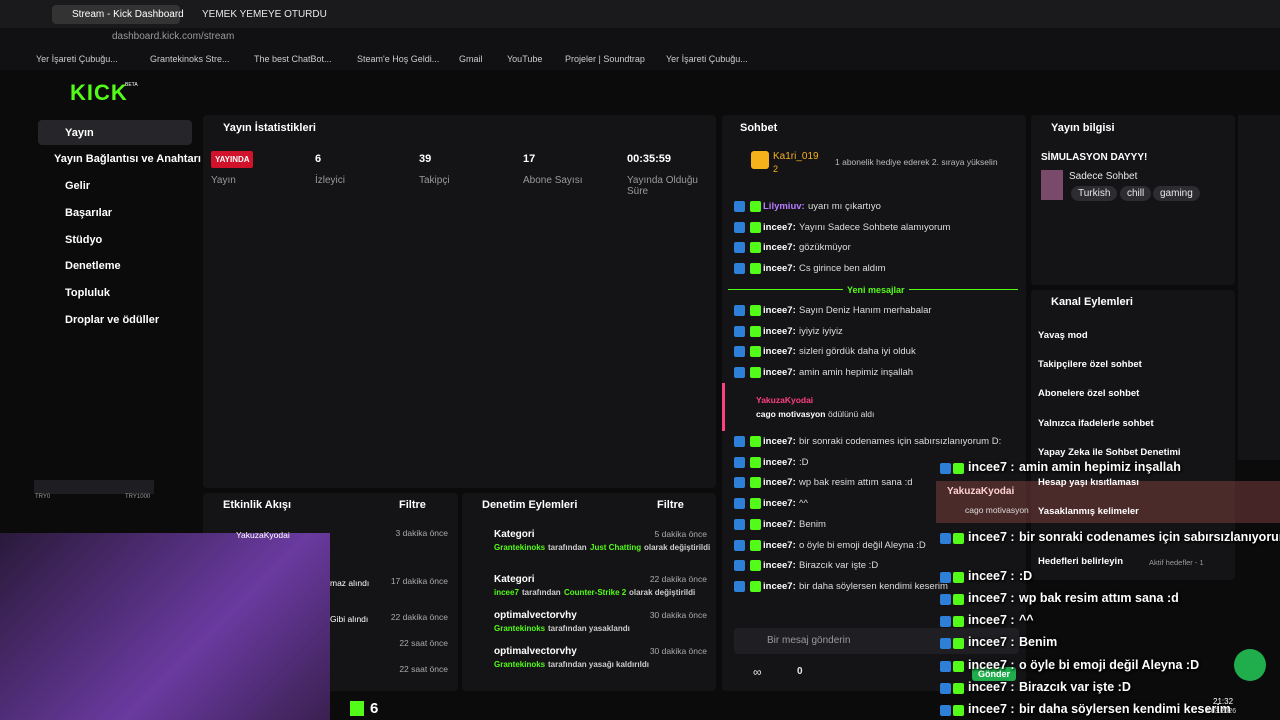  Describe the element at coordinates (357, 708) in the screenshot. I see `kick-k` at that location.